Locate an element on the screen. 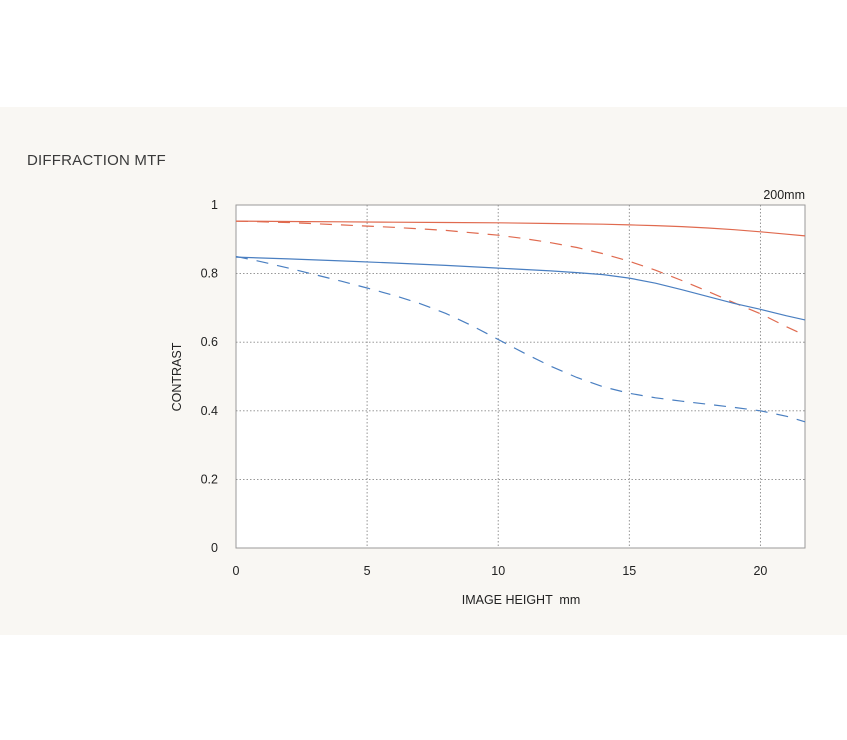 The height and width of the screenshot is (740, 847). x-axis-label: IMAGE HEIGHT mm is located at coordinates (521, 600).